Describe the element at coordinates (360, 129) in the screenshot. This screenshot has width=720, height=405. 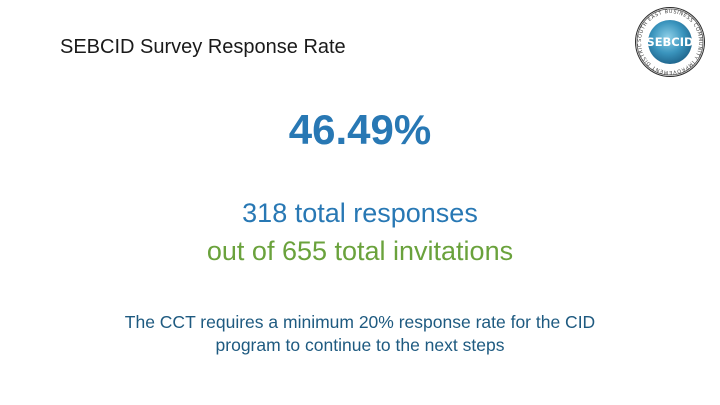
I see `response-rate-value: 46.49%` at that location.